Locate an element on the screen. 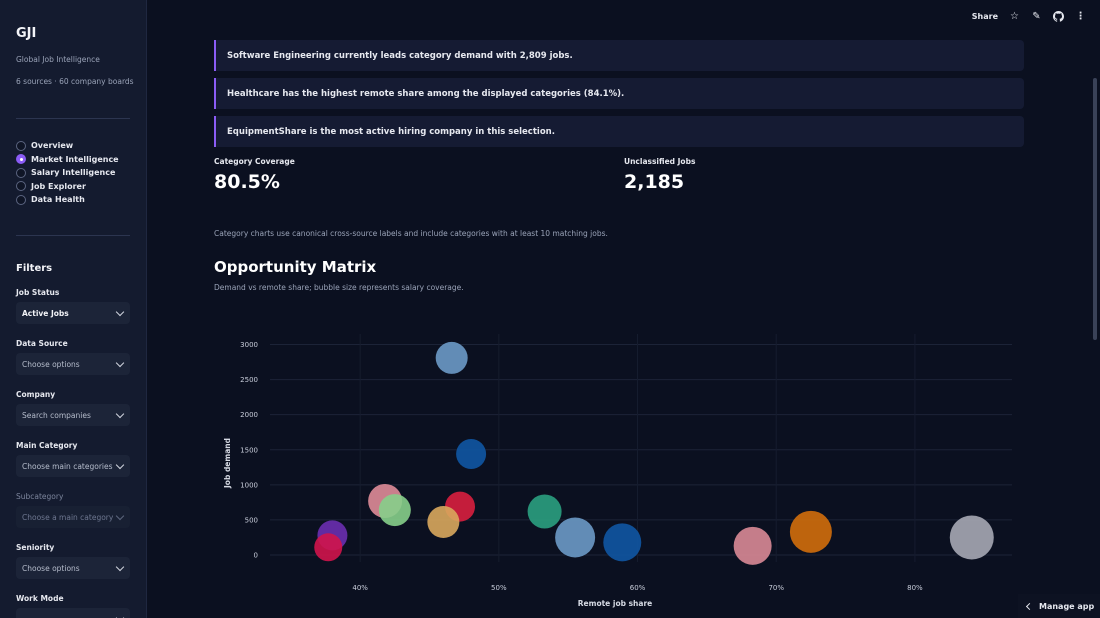 The image size is (1100, 618). nav-item-overview: Overview is located at coordinates (67, 146).